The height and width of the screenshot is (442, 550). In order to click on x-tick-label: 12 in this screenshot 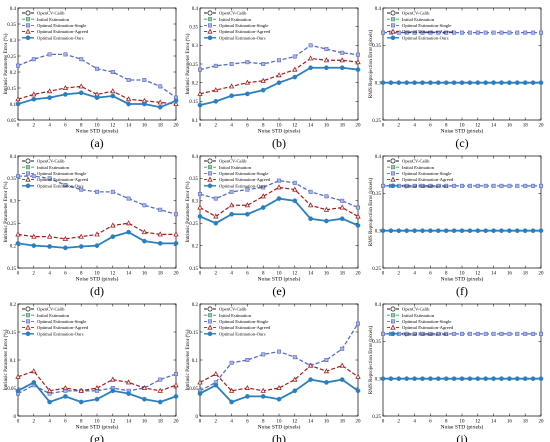, I will do `click(295, 126)`.